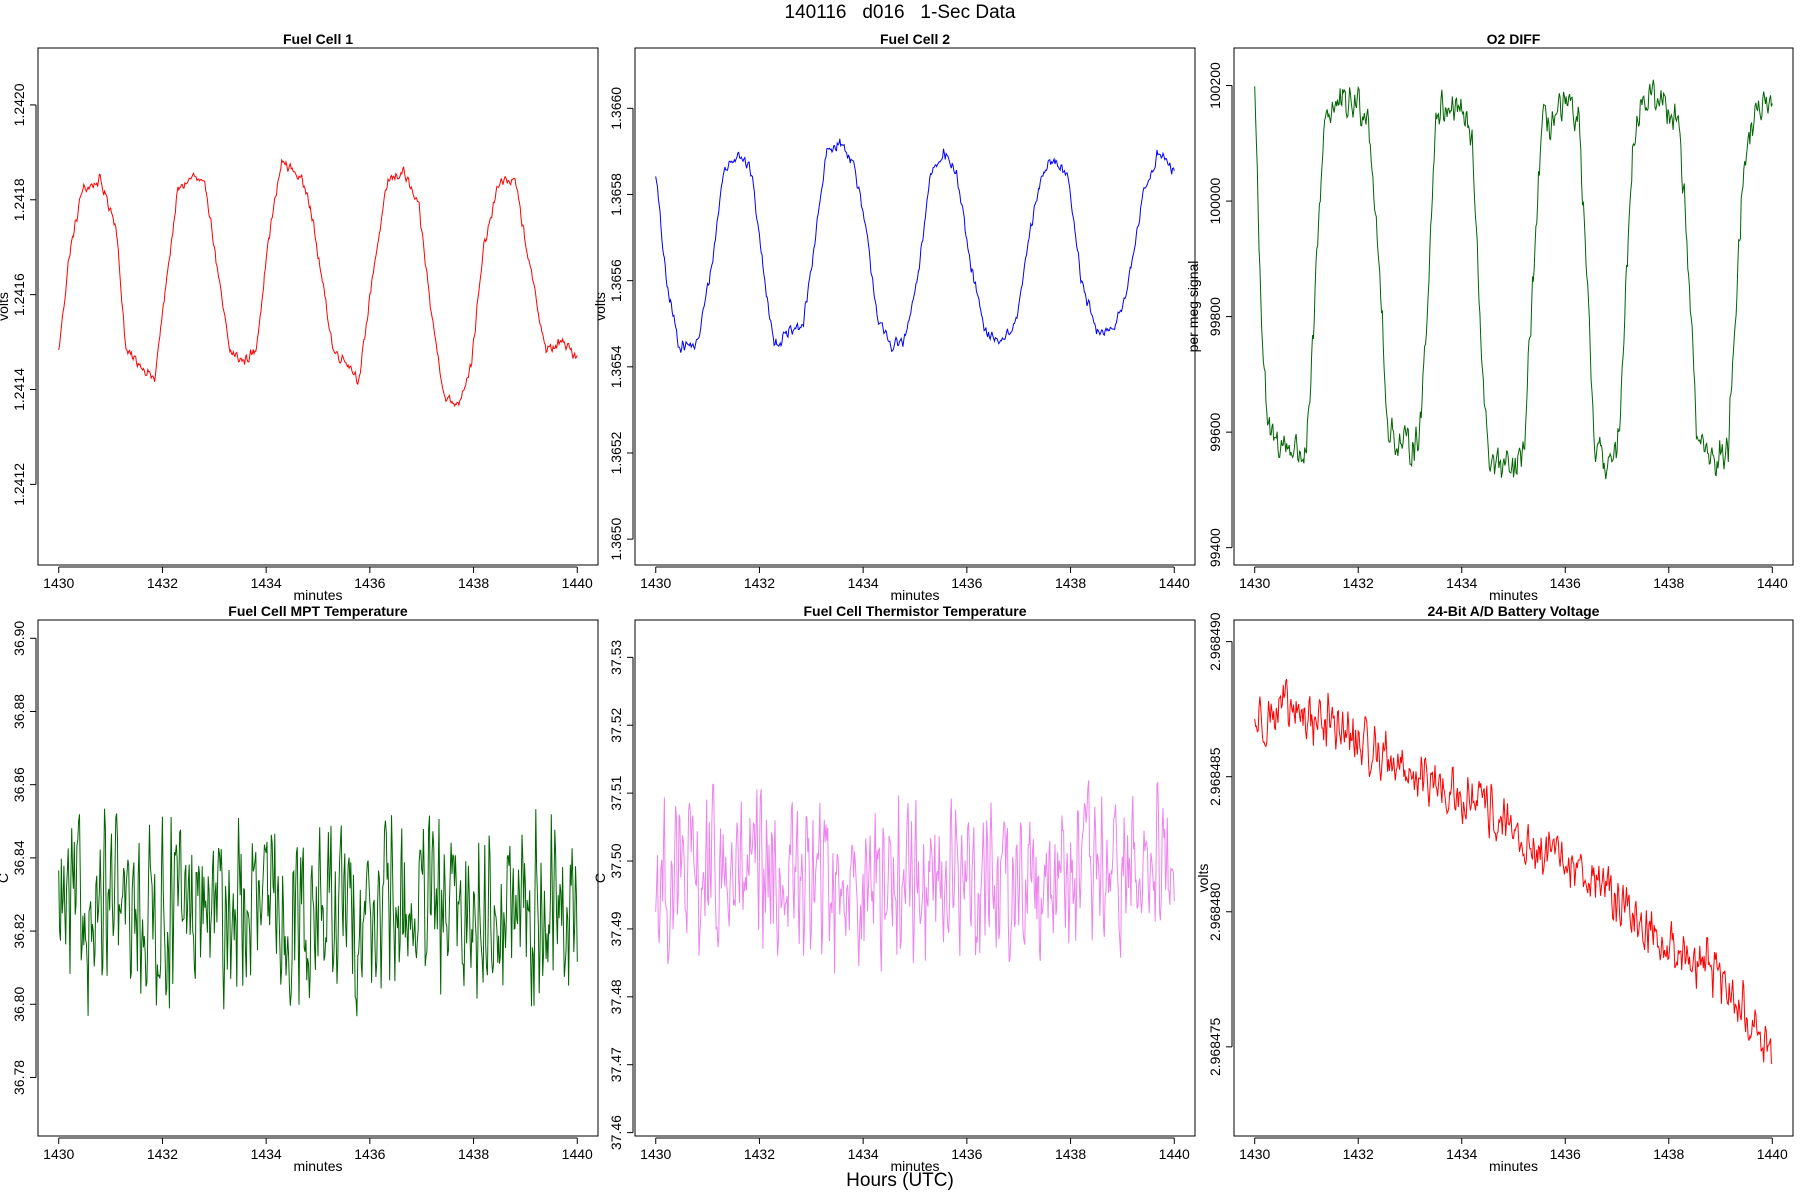 The image size is (1800, 1200). I want to click on y-tick-label: 36.86, so click(19, 784).